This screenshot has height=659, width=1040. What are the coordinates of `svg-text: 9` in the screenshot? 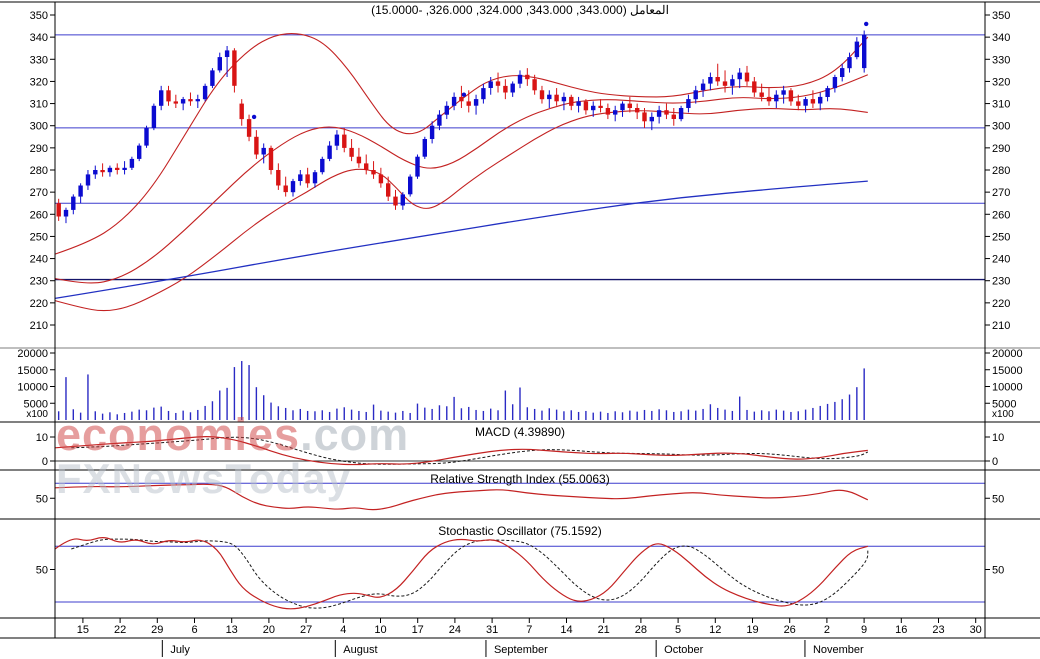 It's located at (864, 630).